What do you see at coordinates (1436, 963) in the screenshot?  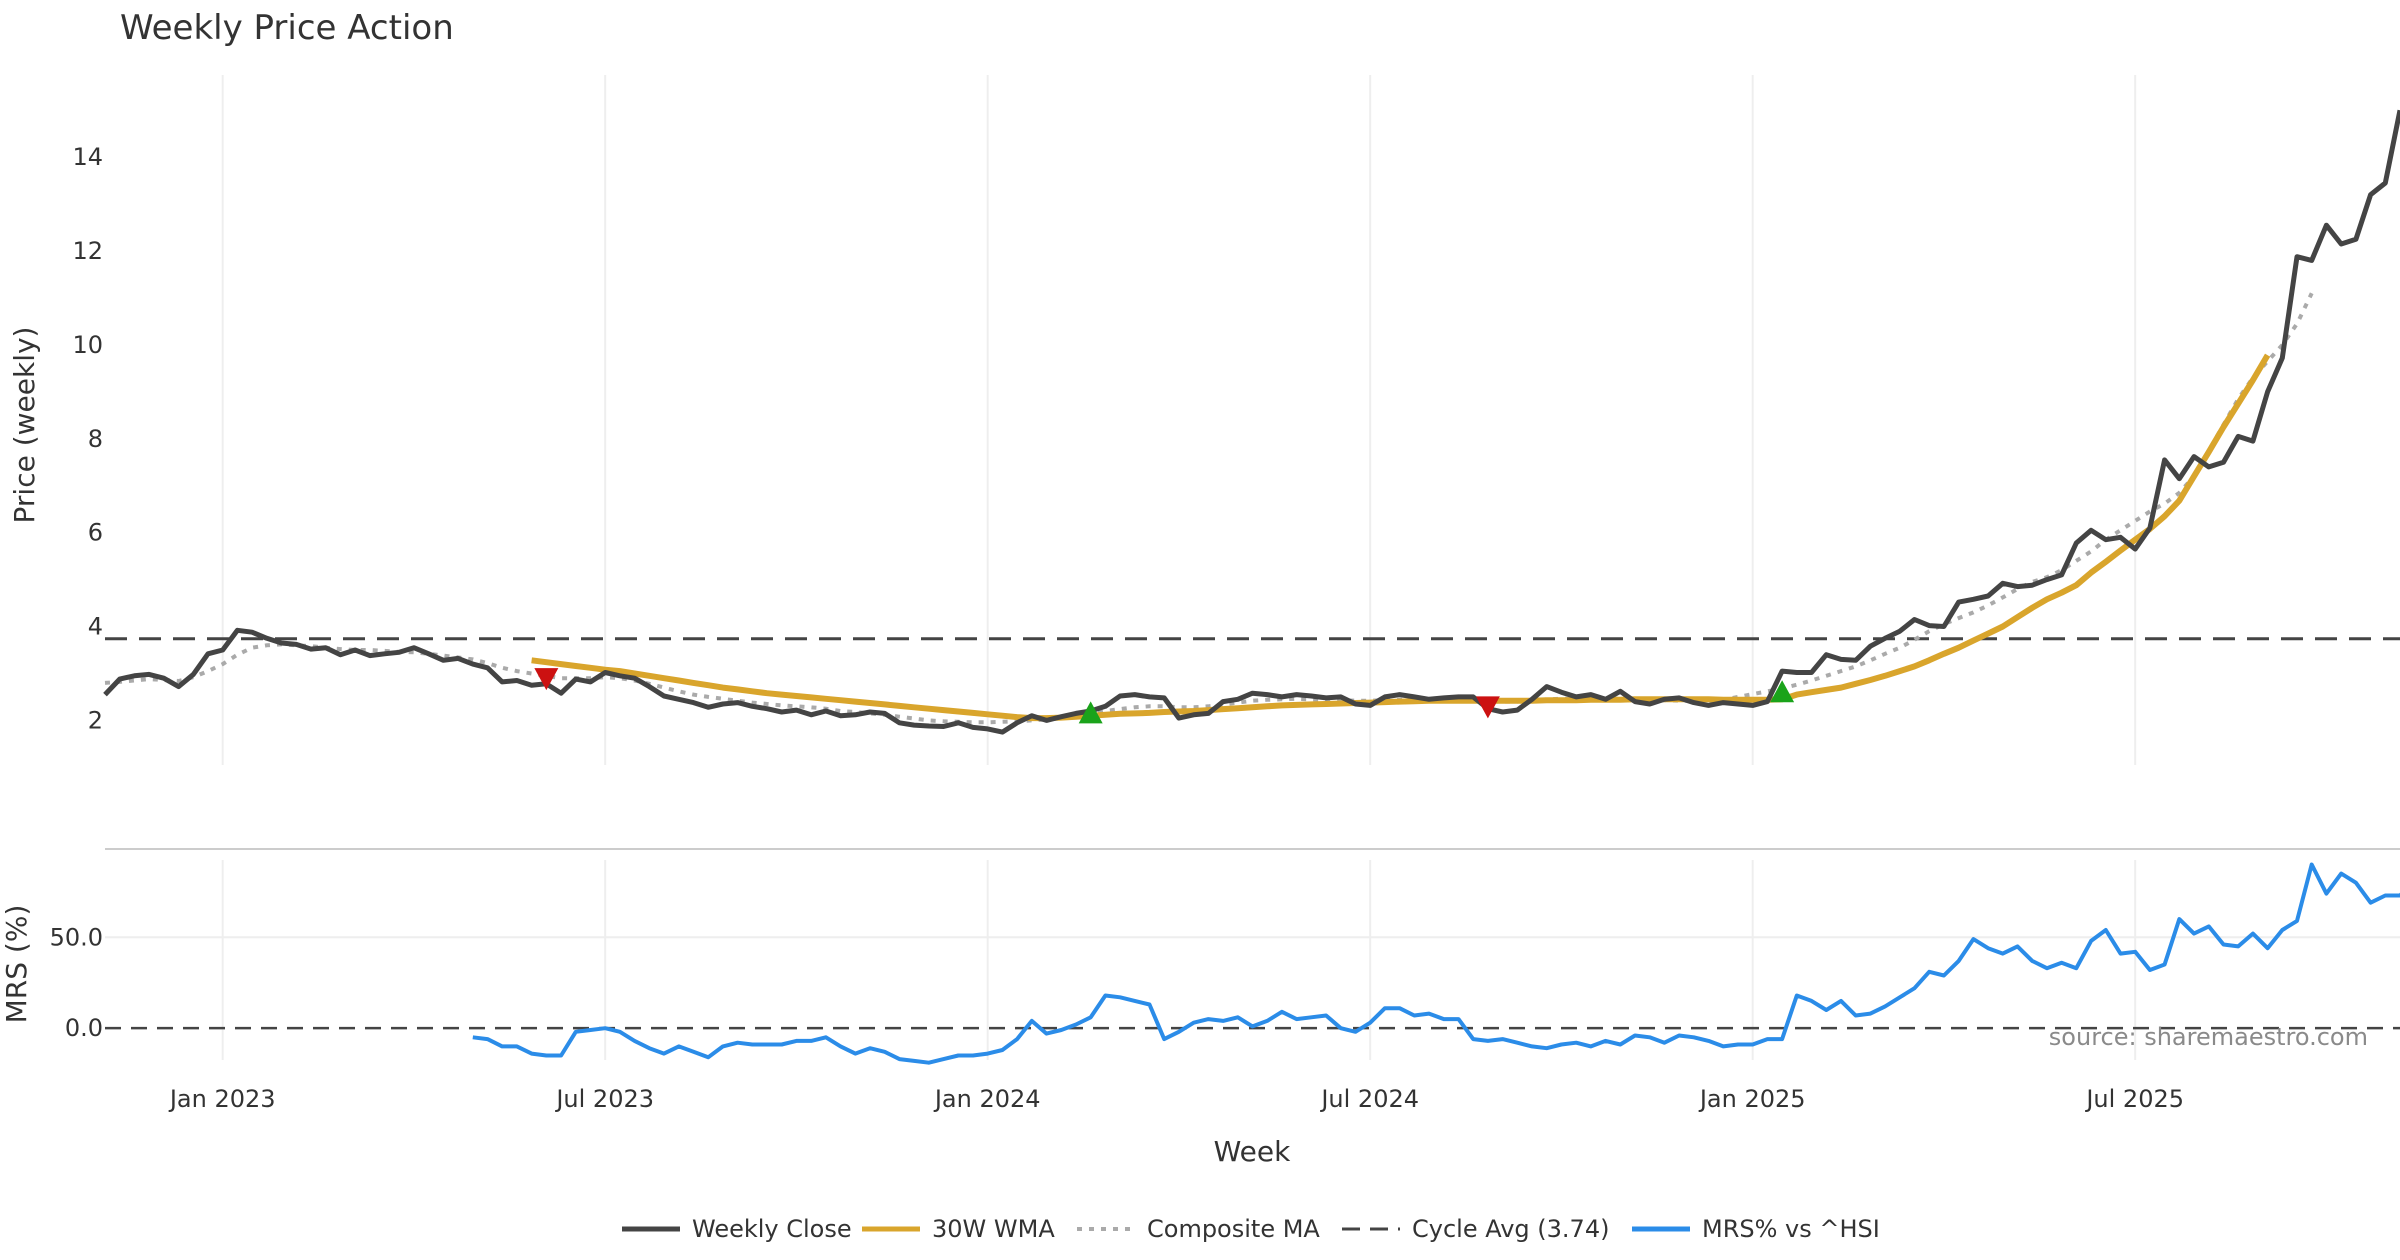 I see `mrs-line` at bounding box center [1436, 963].